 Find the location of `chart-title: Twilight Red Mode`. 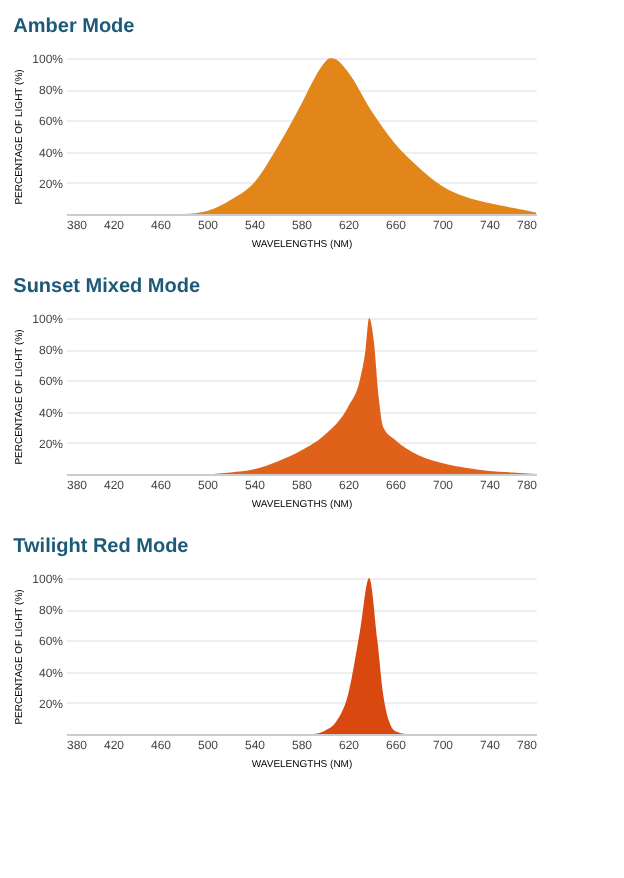

chart-title: Twilight Red Mode is located at coordinates (101, 547).